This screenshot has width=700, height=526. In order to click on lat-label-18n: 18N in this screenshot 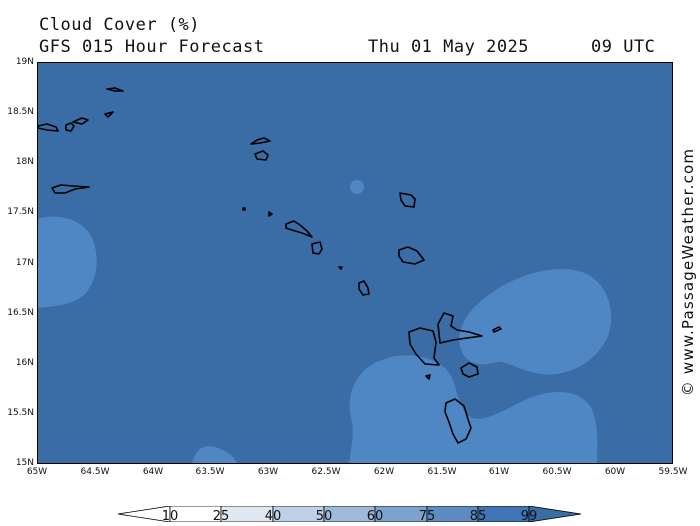, I will do `click(24, 162)`.